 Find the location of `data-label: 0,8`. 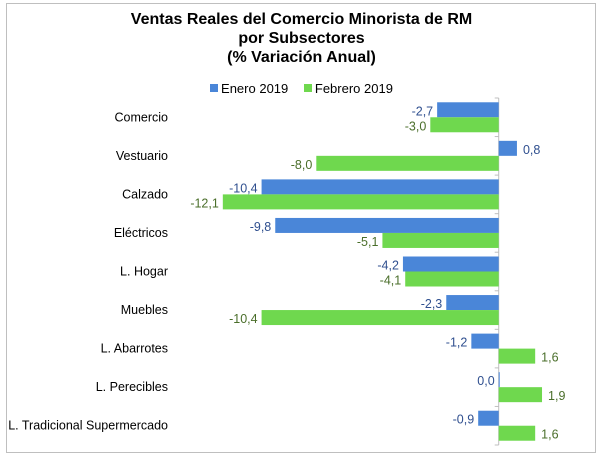

data-label: 0,8 is located at coordinates (531, 150).